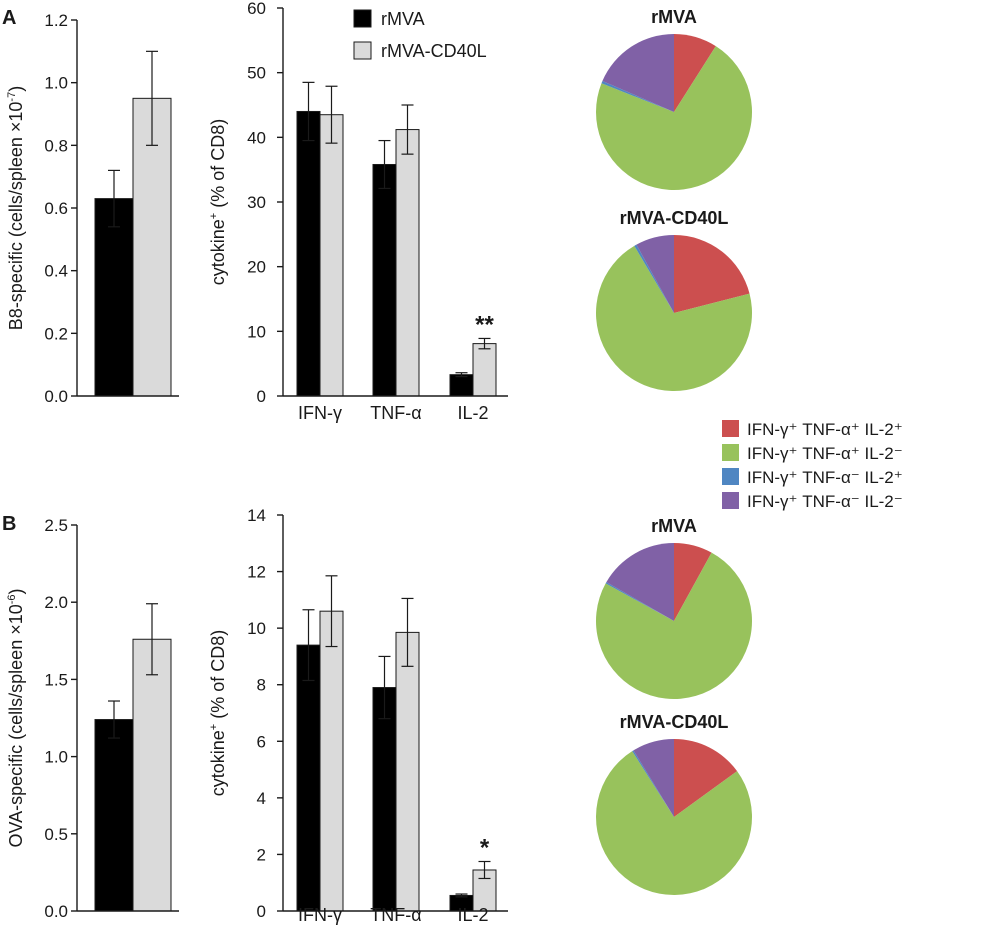 The width and height of the screenshot is (992, 927). What do you see at coordinates (56, 271) in the screenshot?
I see `y-tick-label: 0.4` at bounding box center [56, 271].